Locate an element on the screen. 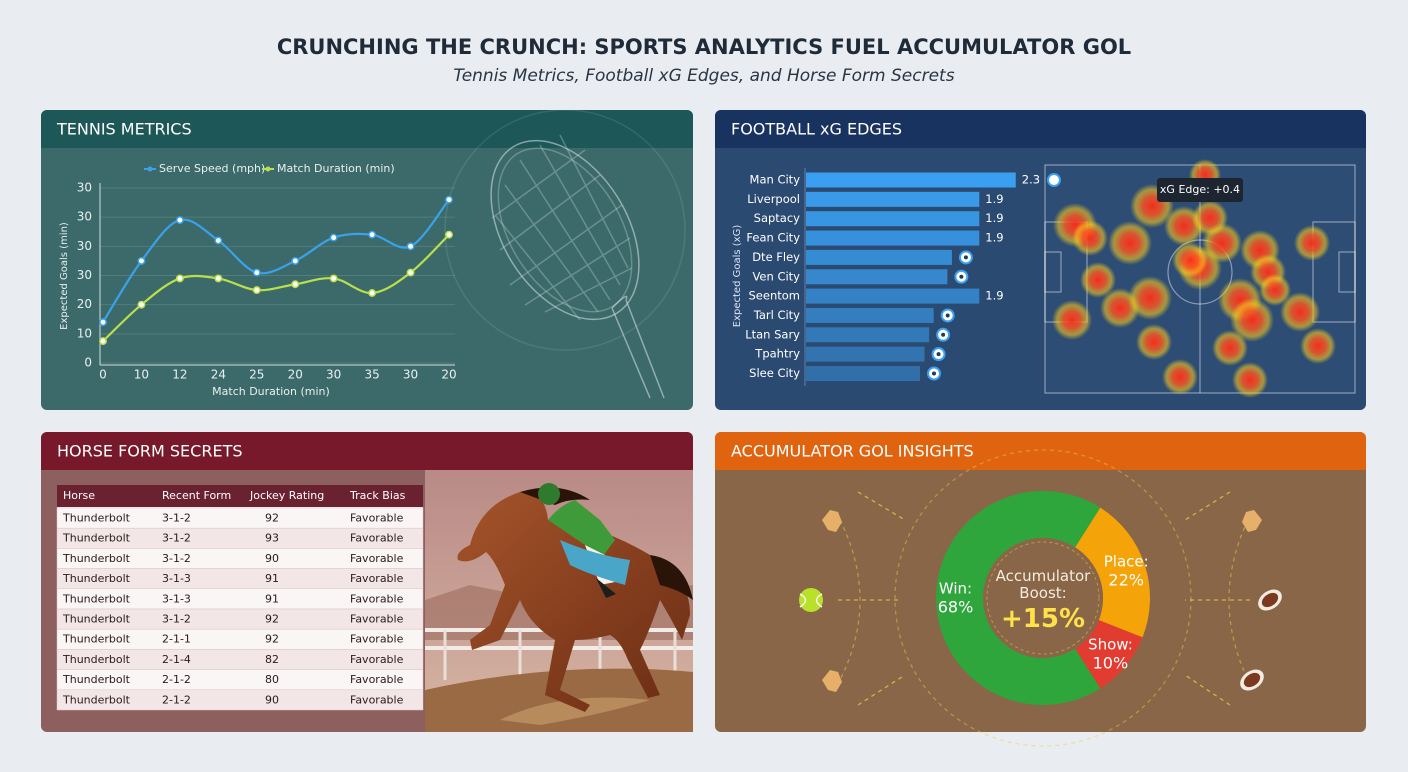  x-tick-label: 24 is located at coordinates (218, 375).